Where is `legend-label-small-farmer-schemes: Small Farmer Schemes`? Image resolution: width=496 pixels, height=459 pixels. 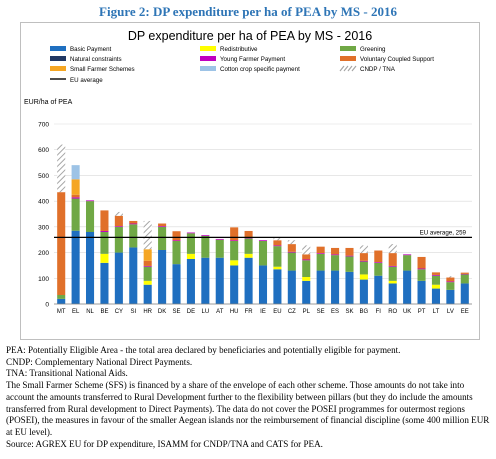 legend-label-small-farmer-schemes: Small Farmer Schemes is located at coordinates (102, 69).